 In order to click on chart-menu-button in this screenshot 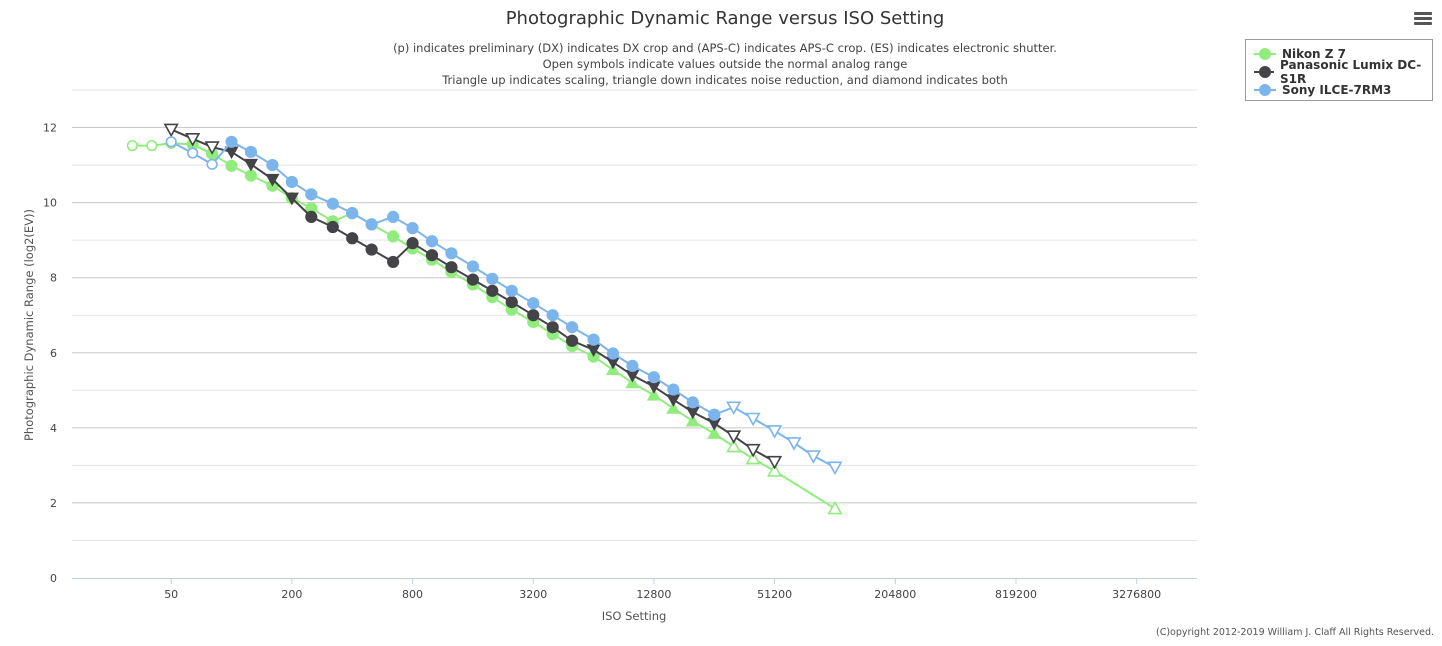, I will do `click(1423, 20)`.